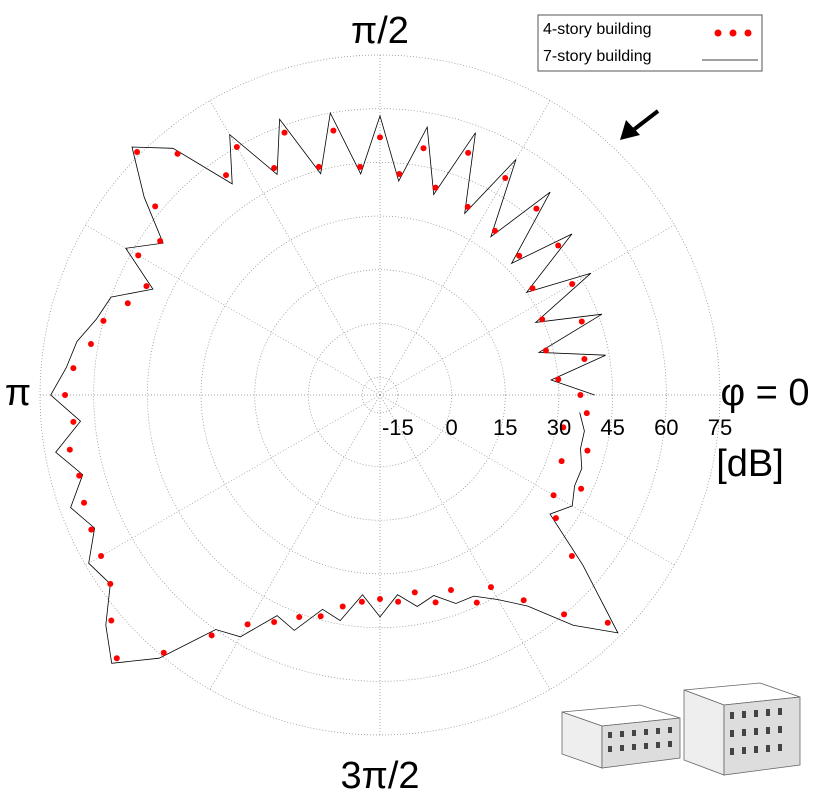 The height and width of the screenshot is (805, 815). I want to click on r-tick-label: 75, so click(720, 427).